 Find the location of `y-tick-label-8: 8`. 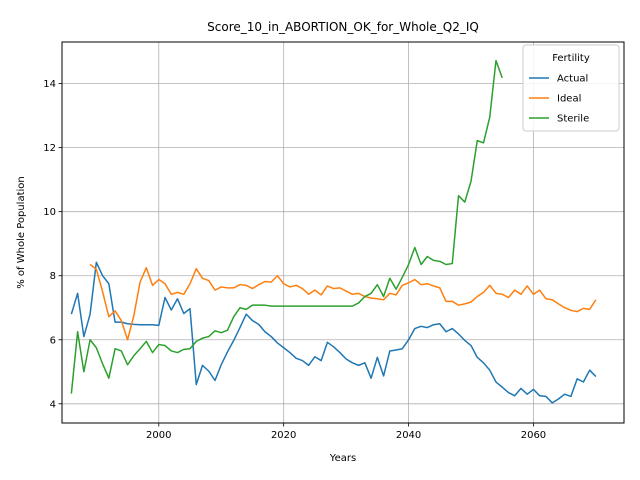

y-tick-label-8: 8 is located at coordinates (53, 276).